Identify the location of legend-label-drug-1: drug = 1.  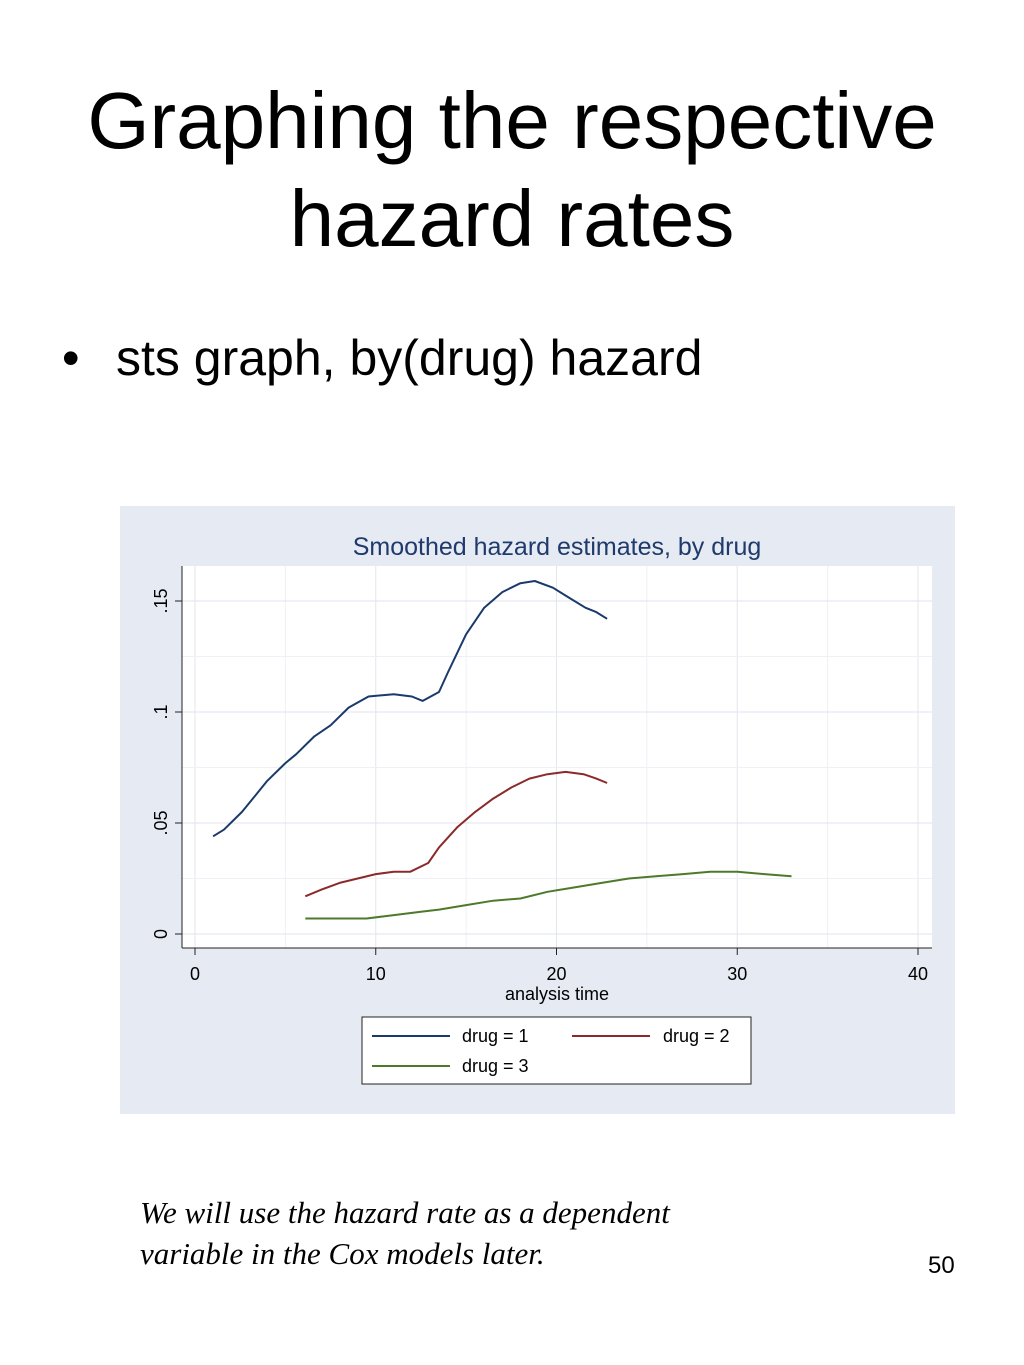
(495, 1036).